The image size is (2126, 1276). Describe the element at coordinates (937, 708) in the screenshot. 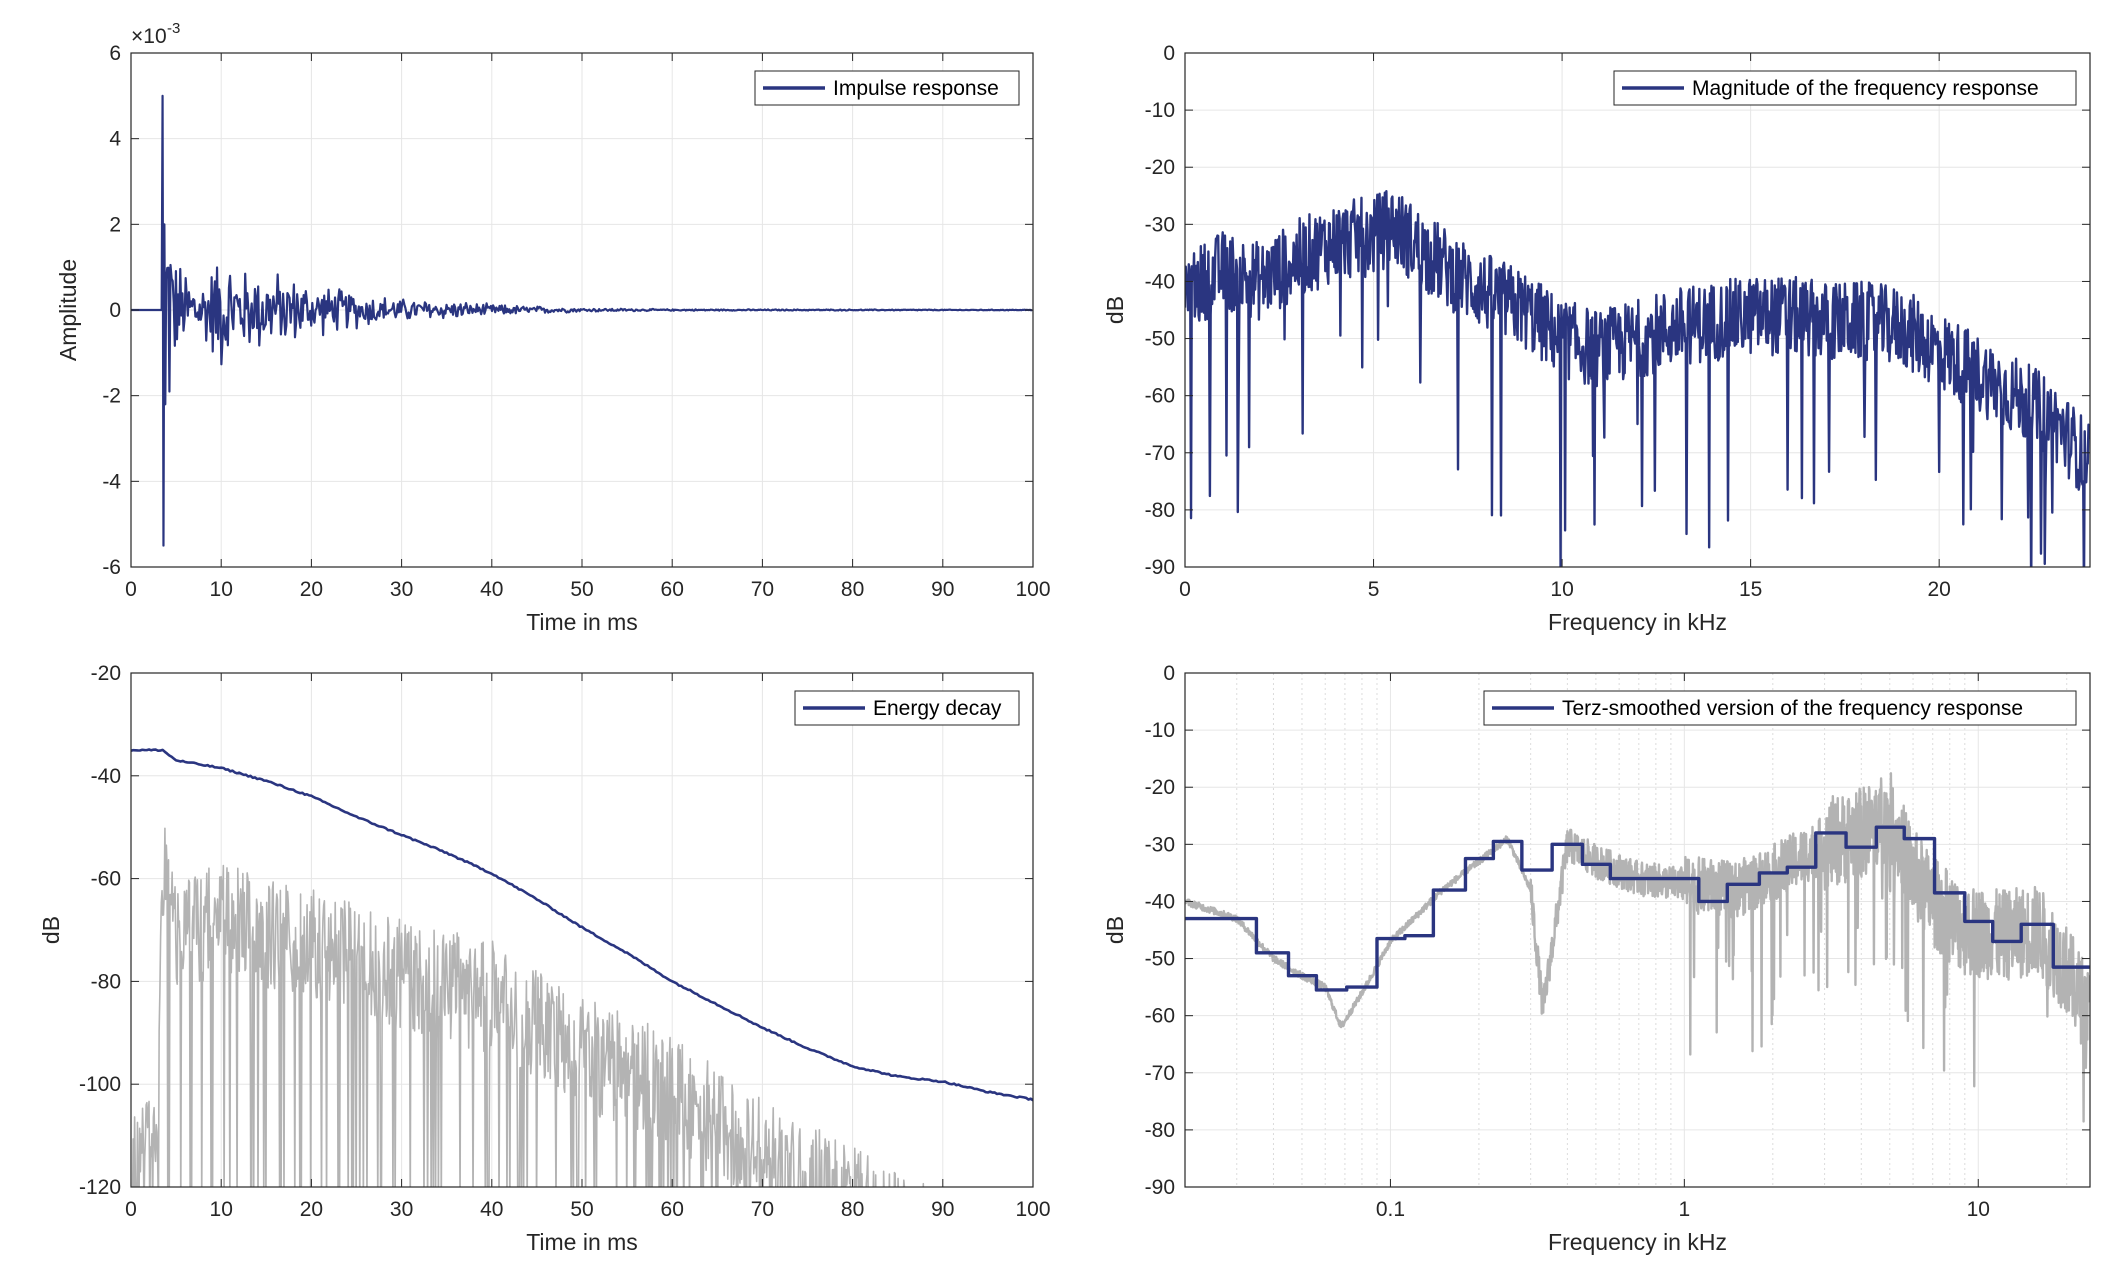

I see `legend-label: Energy decay` at that location.